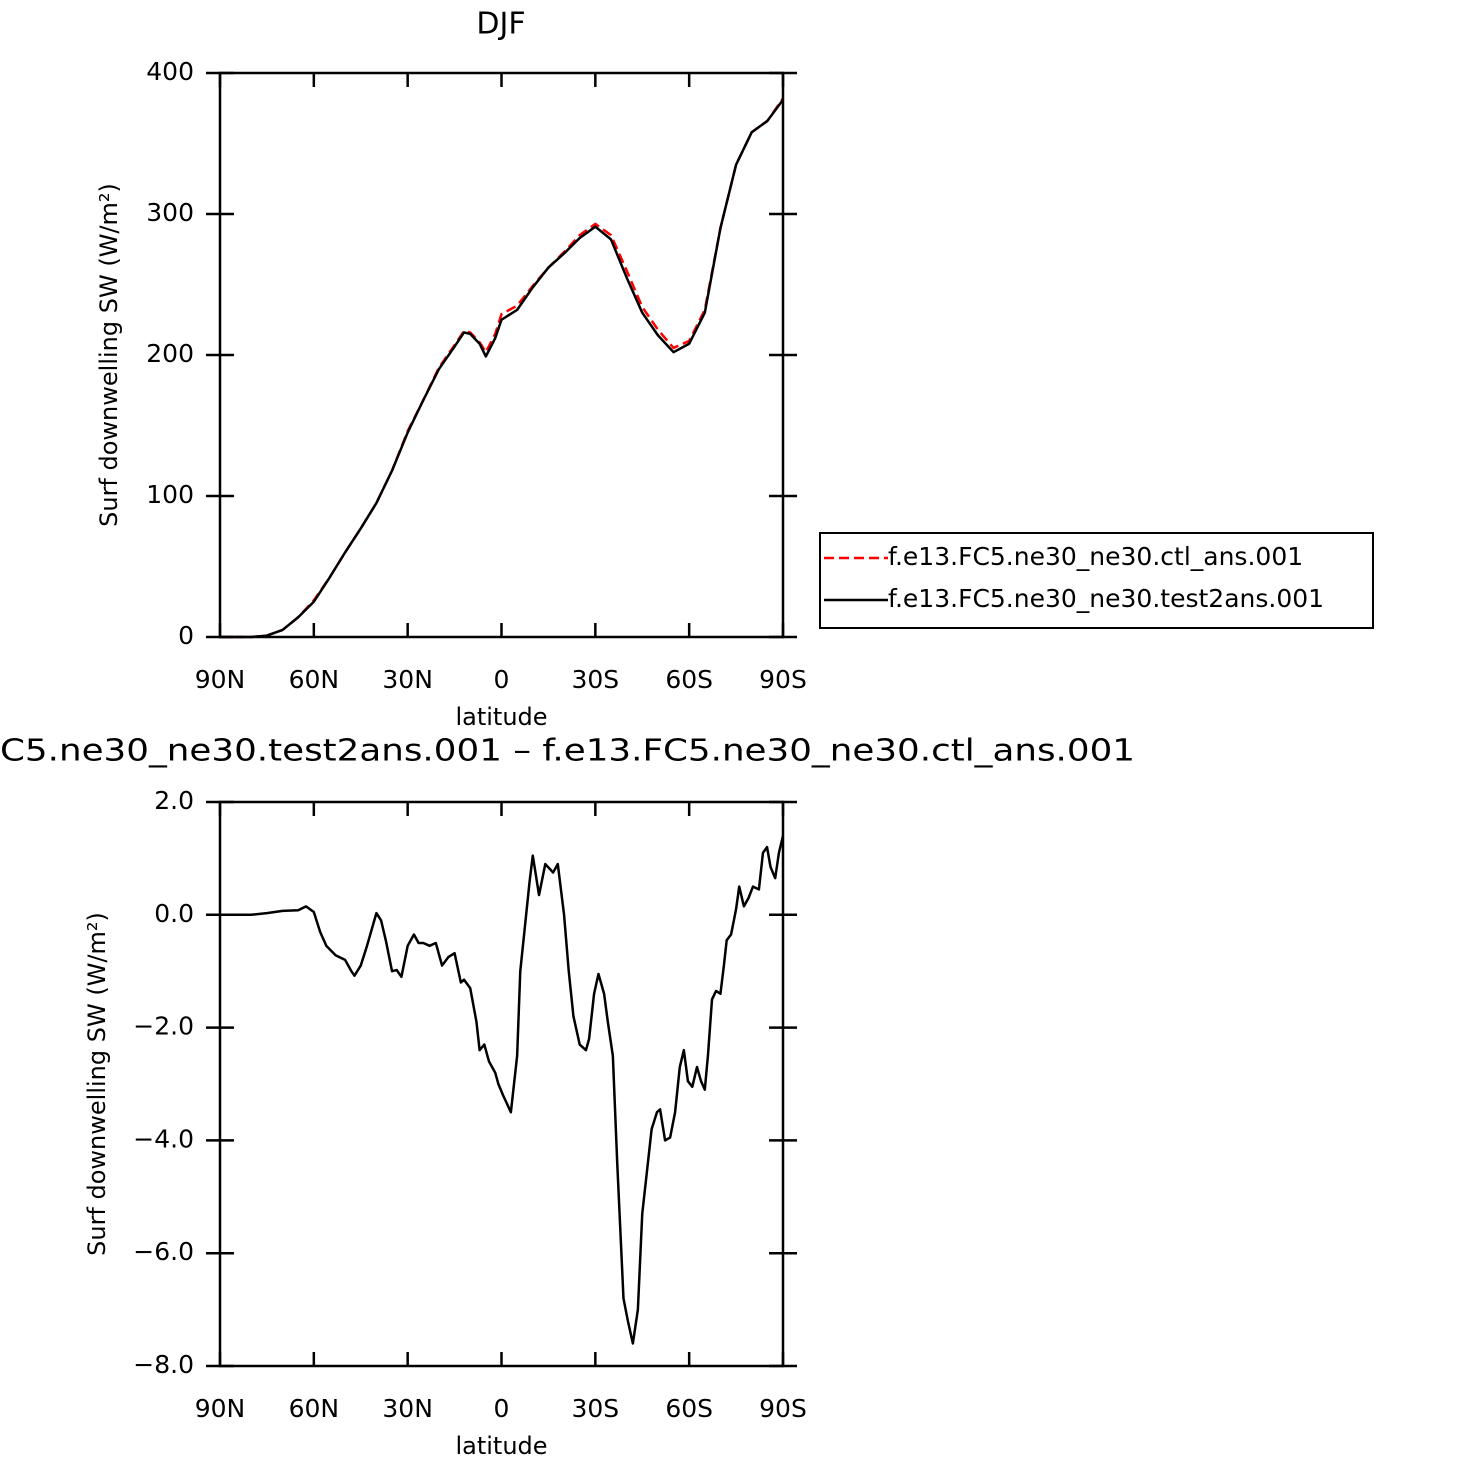 The height and width of the screenshot is (1469, 1469). I want to click on y-tick-label: −8.0, so click(163, 1364).